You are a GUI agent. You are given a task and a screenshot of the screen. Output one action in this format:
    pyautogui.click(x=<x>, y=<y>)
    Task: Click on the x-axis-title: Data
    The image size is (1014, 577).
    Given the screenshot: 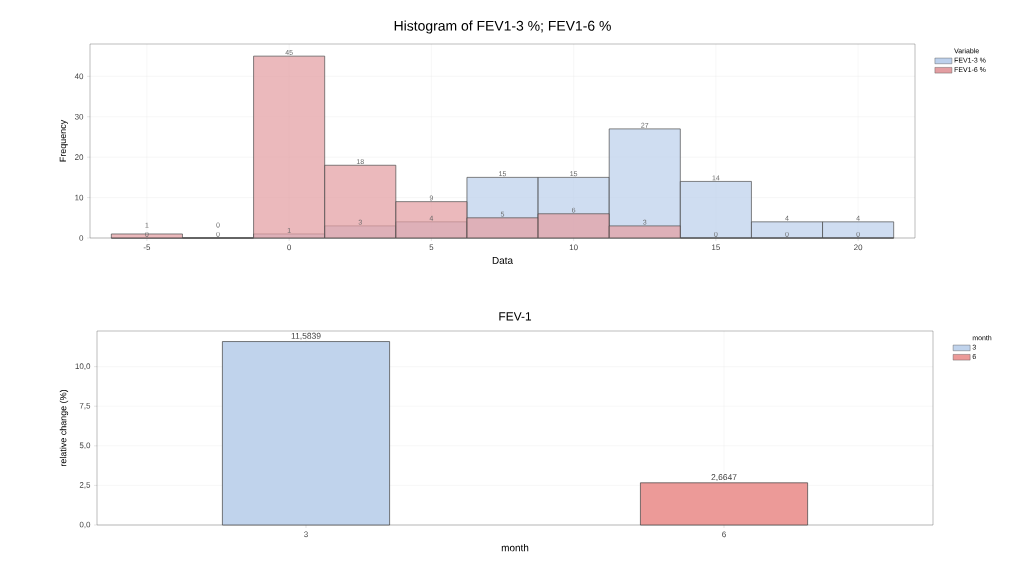 What is the action you would take?
    pyautogui.click(x=503, y=260)
    